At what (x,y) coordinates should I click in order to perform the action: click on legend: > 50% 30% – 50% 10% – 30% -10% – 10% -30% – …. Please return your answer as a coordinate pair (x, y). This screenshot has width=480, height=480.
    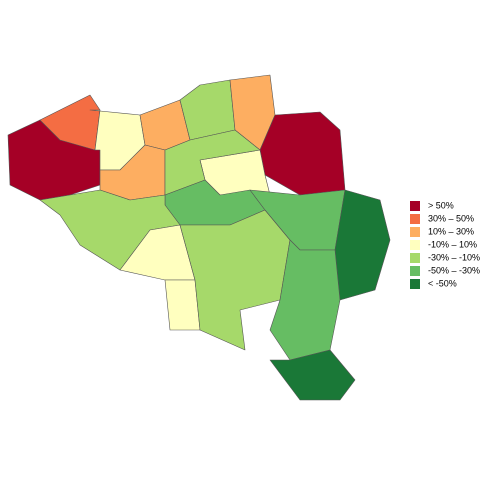
    Looking at the image, I should click on (445, 244).